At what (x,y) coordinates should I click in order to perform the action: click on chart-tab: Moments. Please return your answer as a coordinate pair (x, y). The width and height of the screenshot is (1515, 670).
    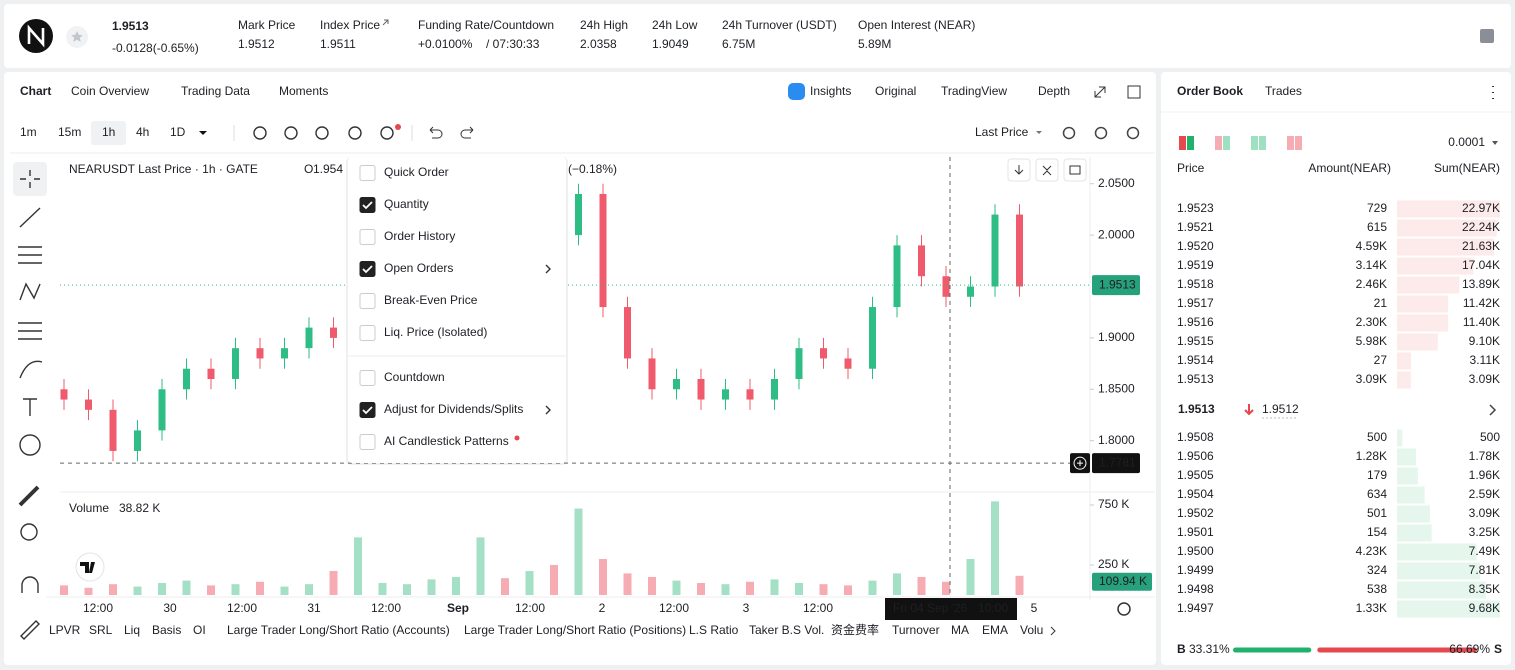
    Looking at the image, I should click on (303, 91).